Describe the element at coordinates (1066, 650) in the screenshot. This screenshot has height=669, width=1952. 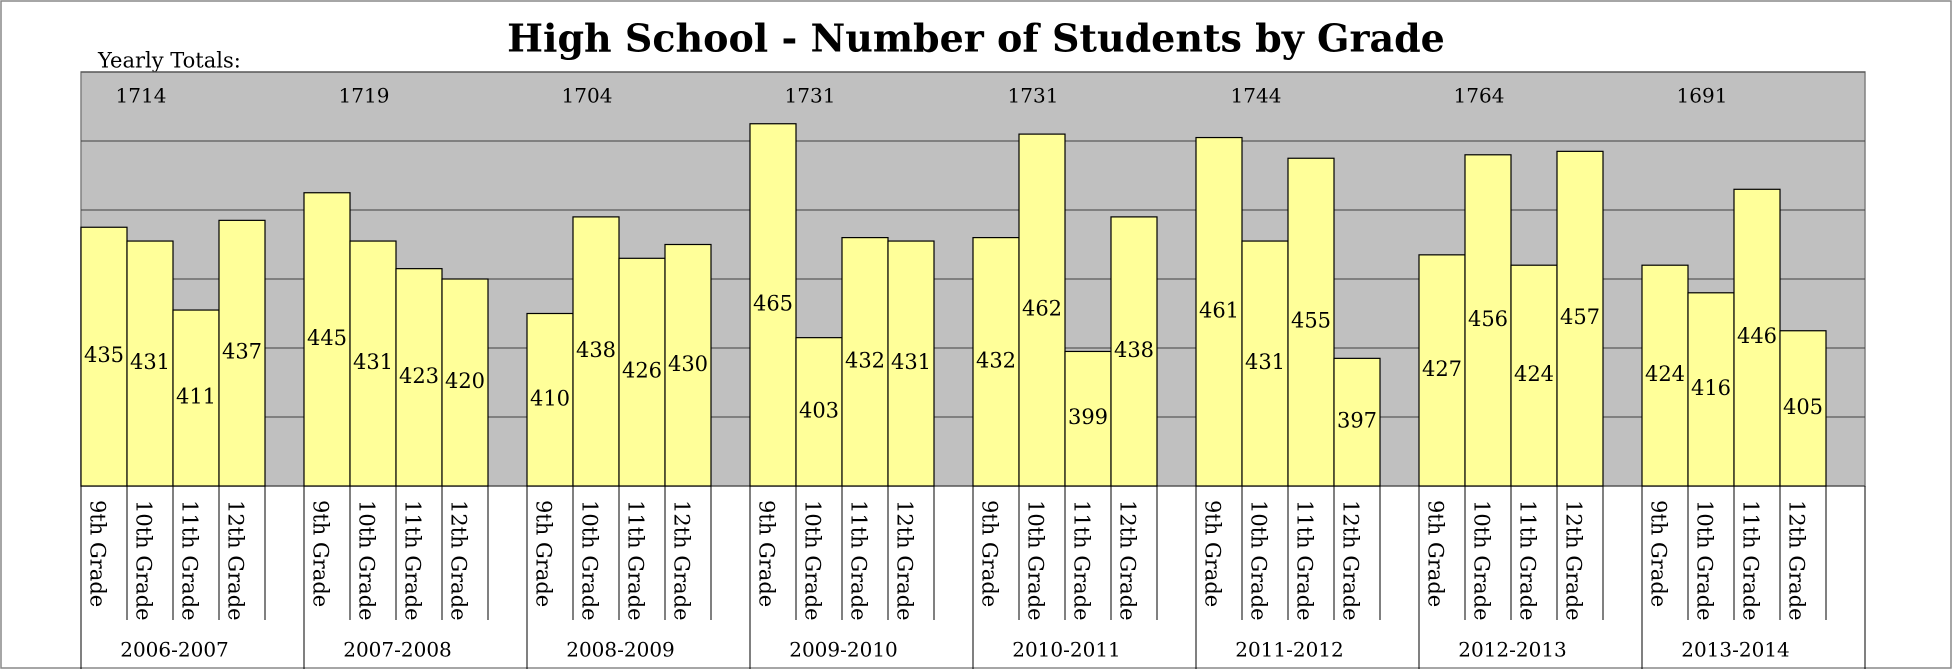
I see `x-category-label: 2010-2011` at that location.